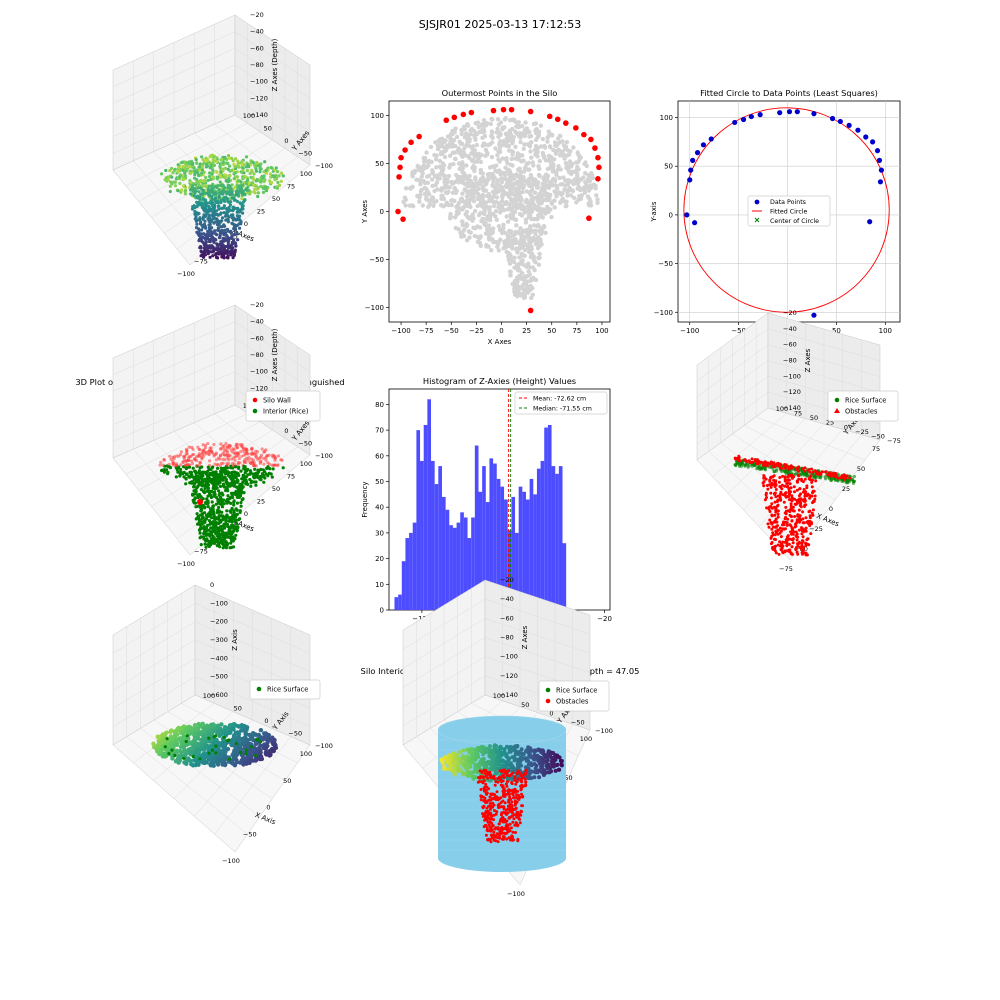  I want to click on z-axis-label: Z Axis, so click(235, 640).